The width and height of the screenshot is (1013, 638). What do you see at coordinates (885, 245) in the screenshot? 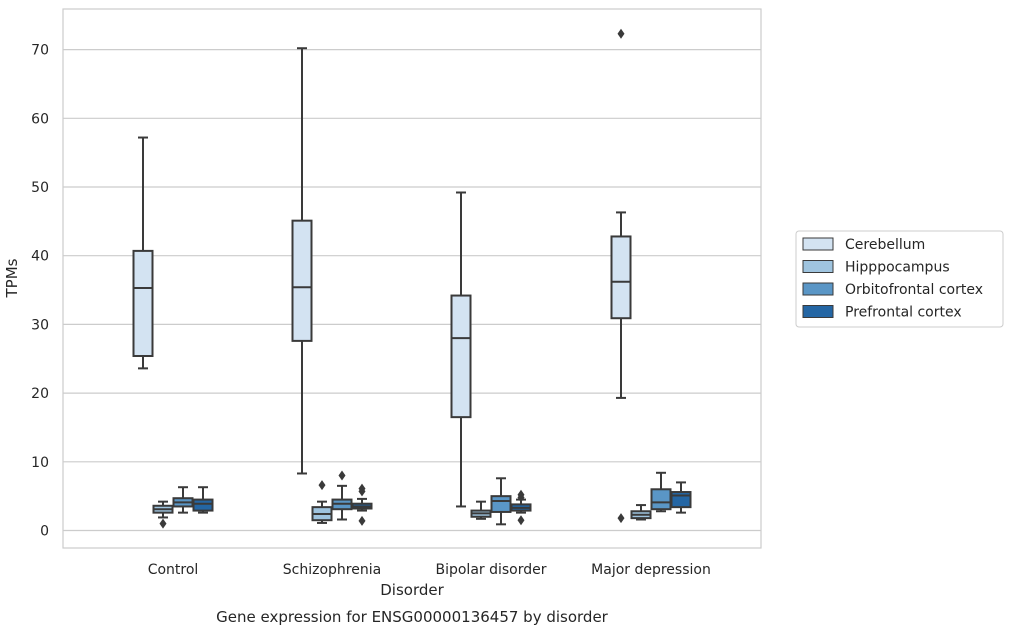
I see `legend-label: Cerebellum` at bounding box center [885, 245].